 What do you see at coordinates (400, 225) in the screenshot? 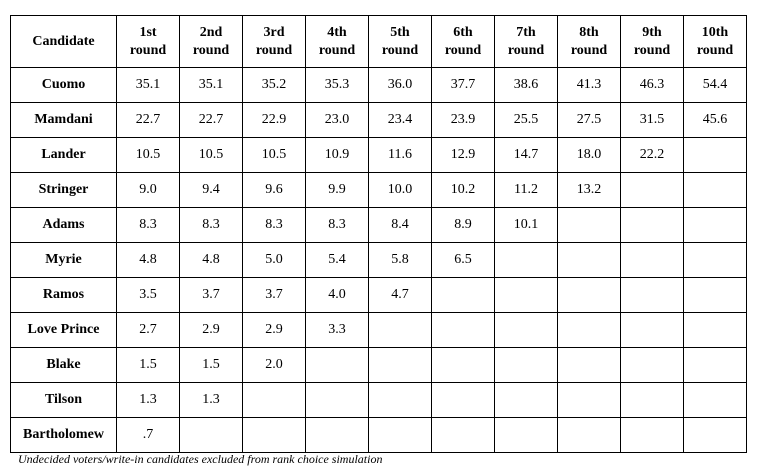
I see `value-cell: 8.4` at bounding box center [400, 225].